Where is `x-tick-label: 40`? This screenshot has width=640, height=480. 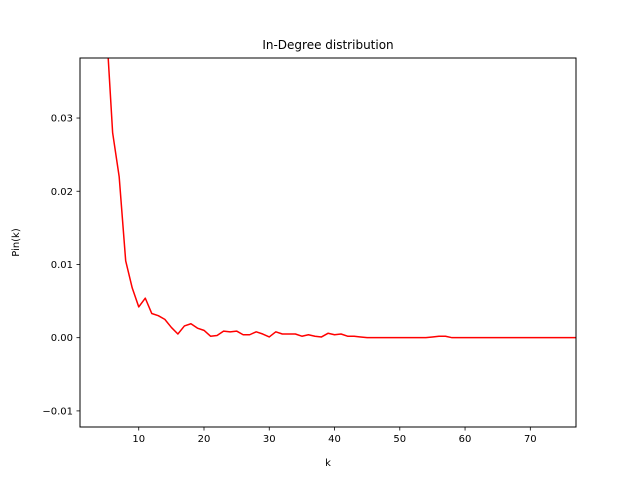
x-tick-label: 40 is located at coordinates (334, 439).